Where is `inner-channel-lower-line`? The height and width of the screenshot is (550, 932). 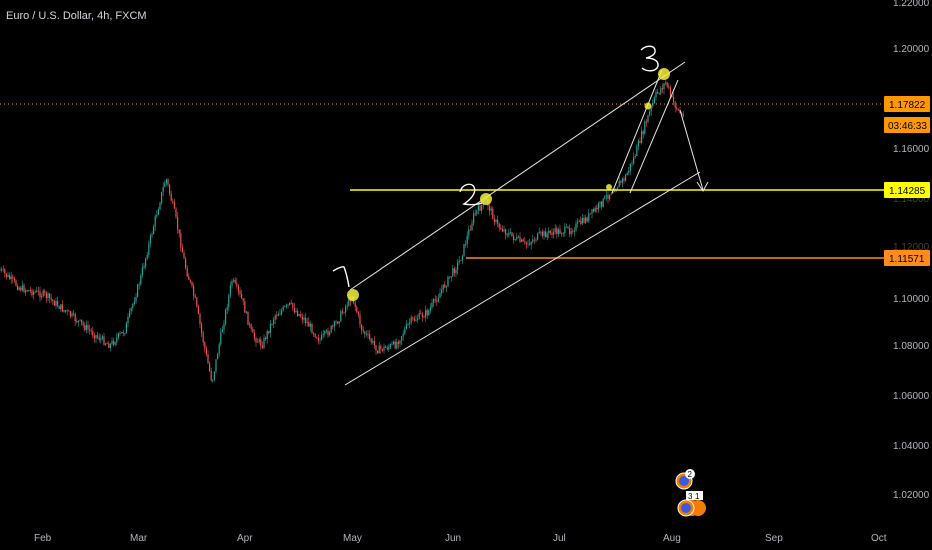
inner-channel-lower-line is located at coordinates (654, 136).